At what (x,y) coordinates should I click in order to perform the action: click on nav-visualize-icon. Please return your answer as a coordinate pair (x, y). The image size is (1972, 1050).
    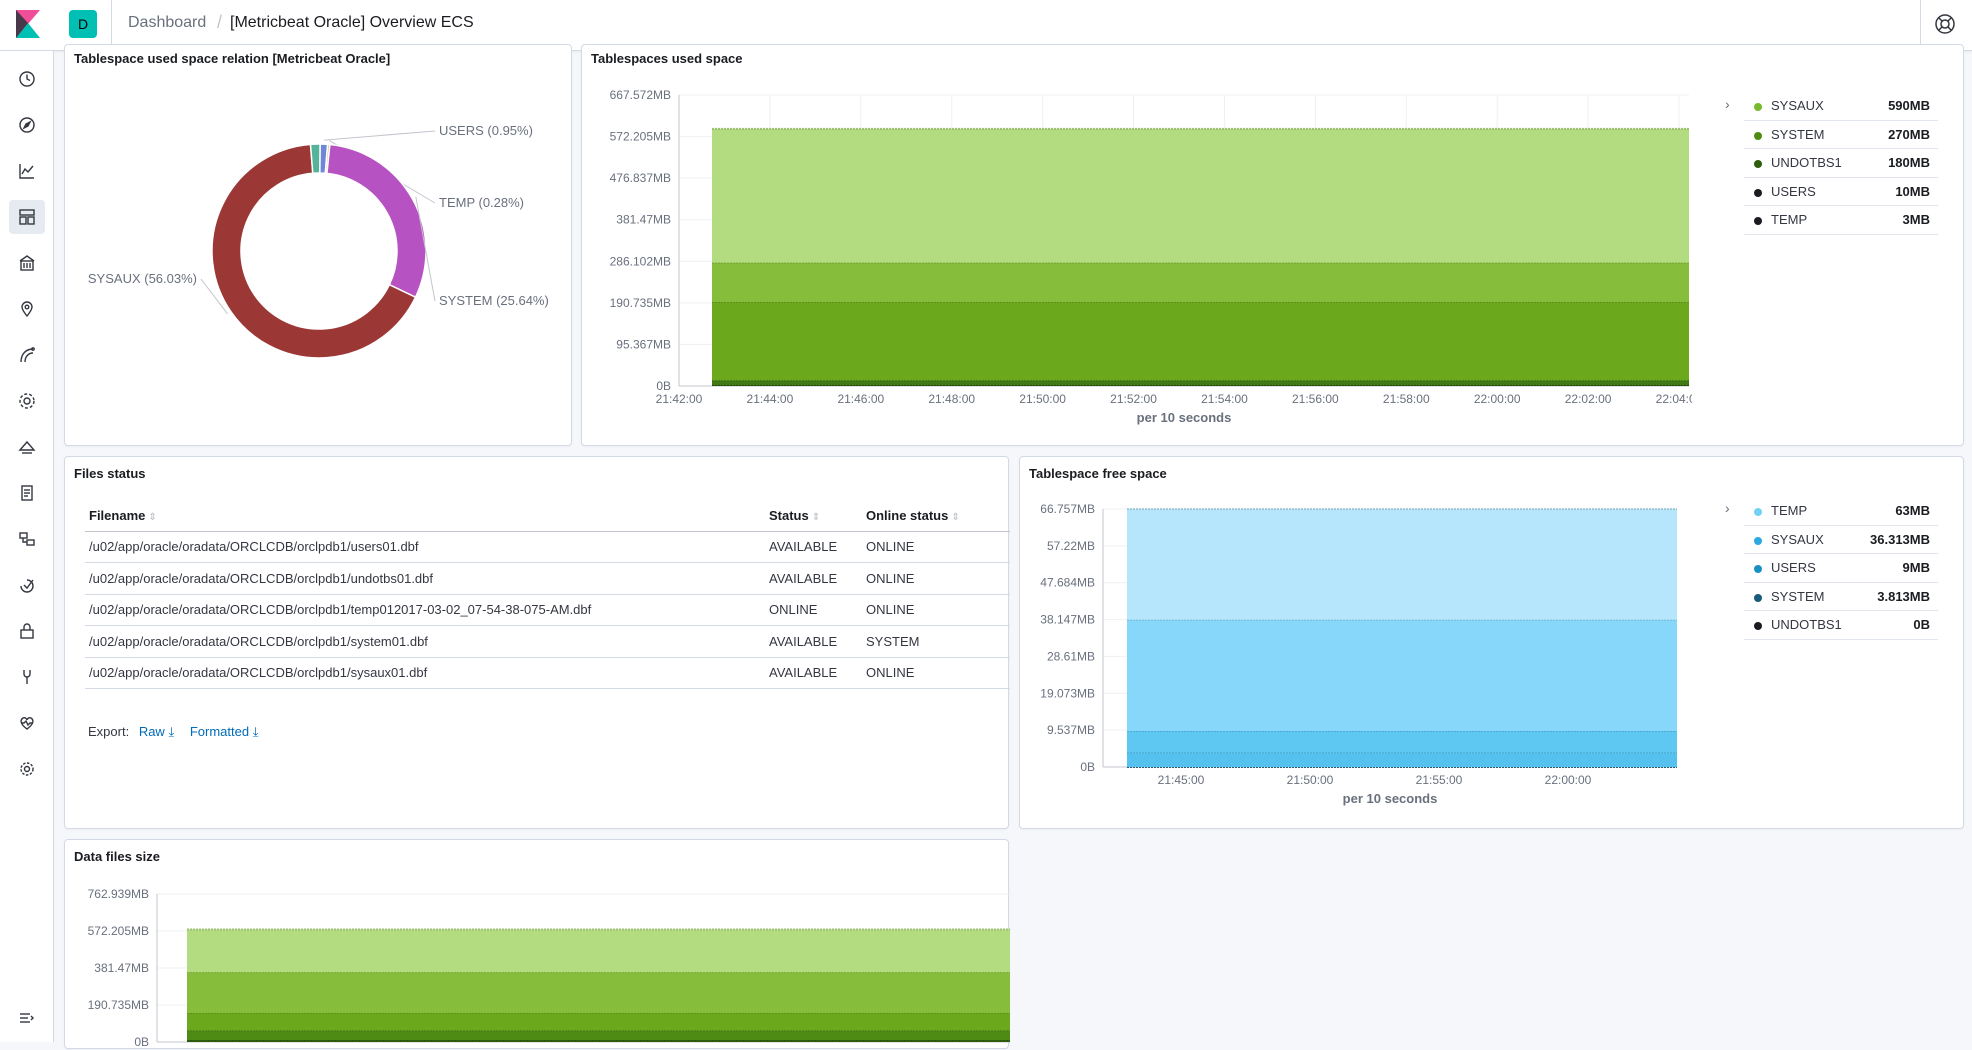
    Looking at the image, I should click on (27, 171).